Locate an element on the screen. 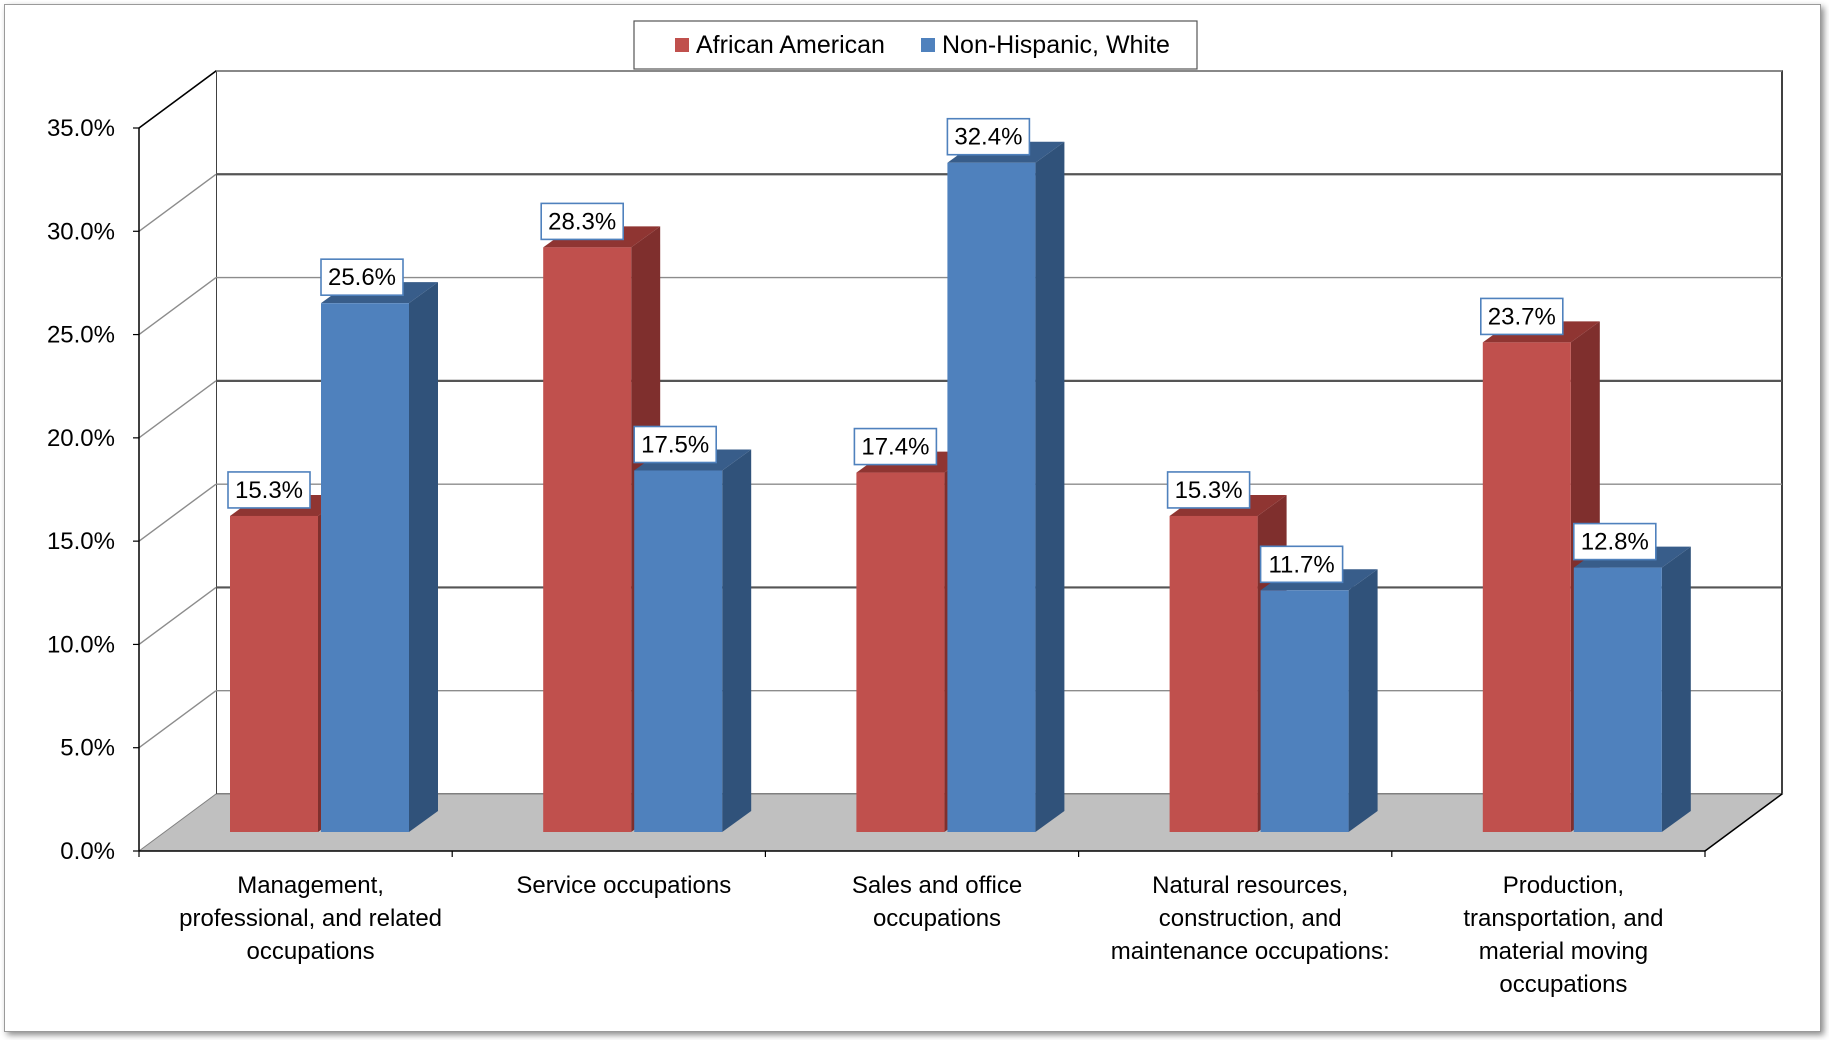 The height and width of the screenshot is (1040, 1829). data-label-african-american-4: 23.7% is located at coordinates (1522, 316).